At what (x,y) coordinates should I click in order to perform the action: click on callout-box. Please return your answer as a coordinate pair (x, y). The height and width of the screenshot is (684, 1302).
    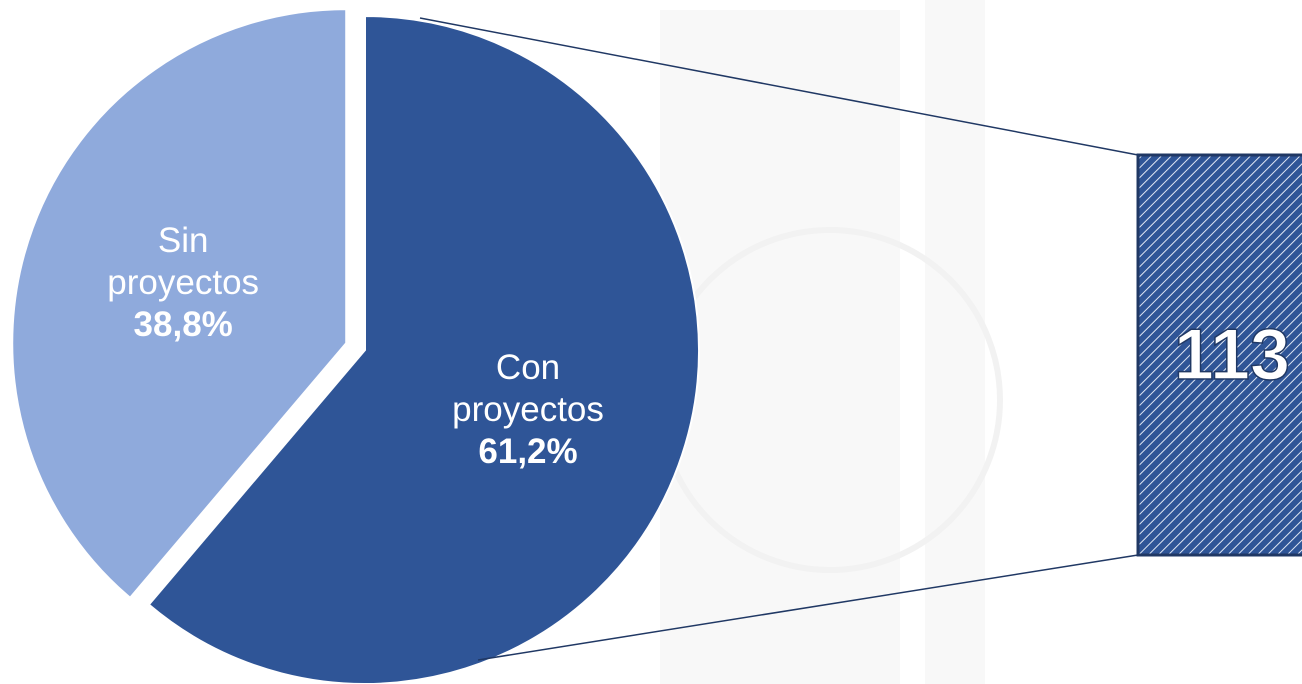
    Looking at the image, I should click on (1219, 355).